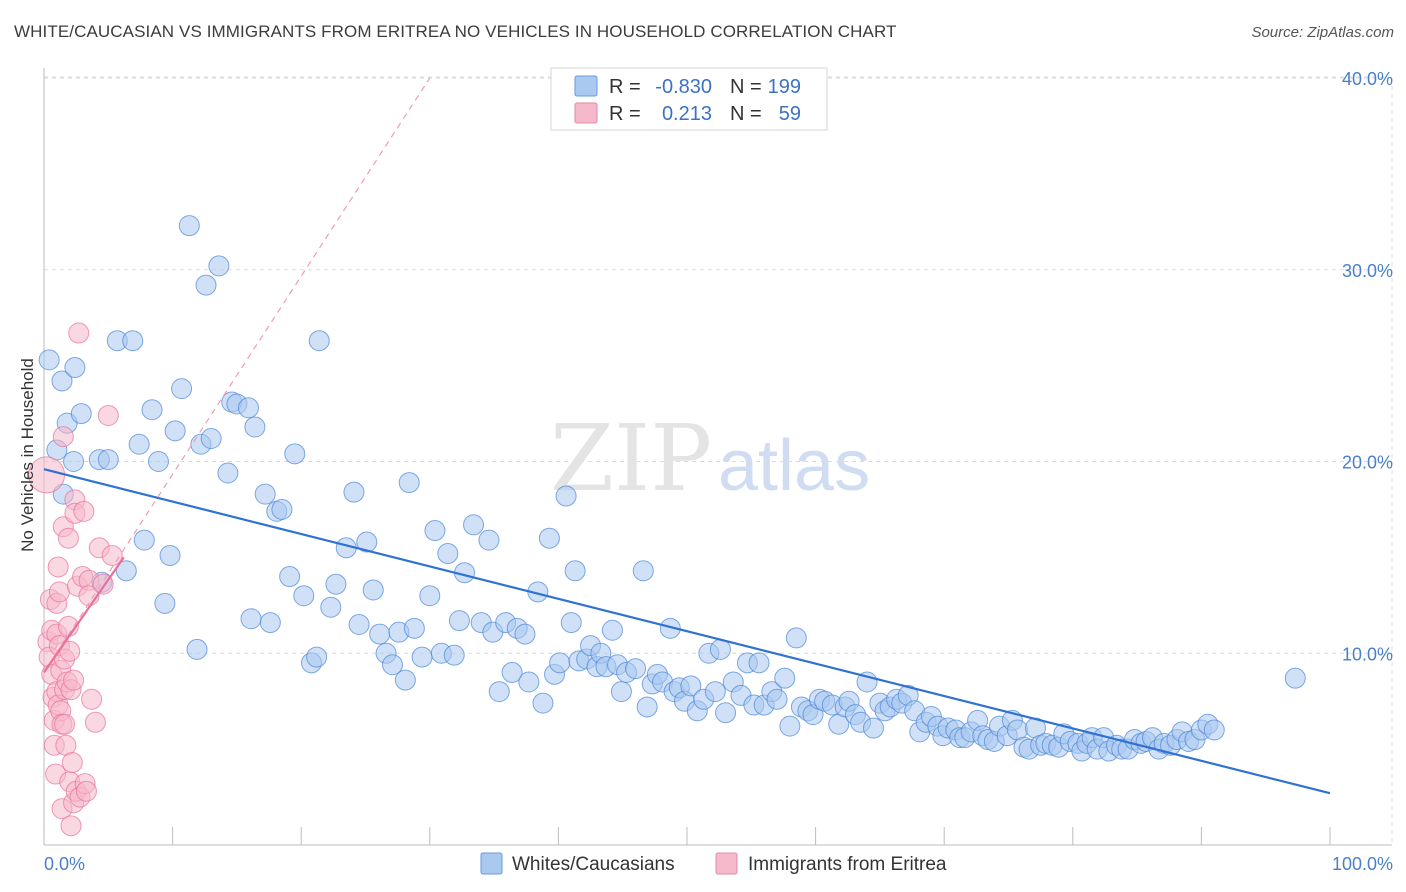  Describe the element at coordinates (1322, 32) in the screenshot. I see `source-note: Source: ZipAtlas.com` at that location.